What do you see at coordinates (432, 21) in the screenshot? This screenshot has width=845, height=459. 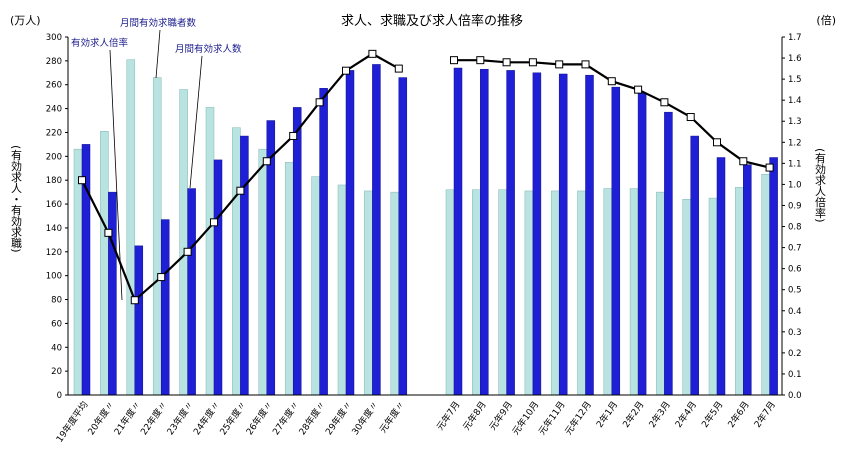 I see `chart-title: 求人、求職及び求人倍率の推移` at bounding box center [432, 21].